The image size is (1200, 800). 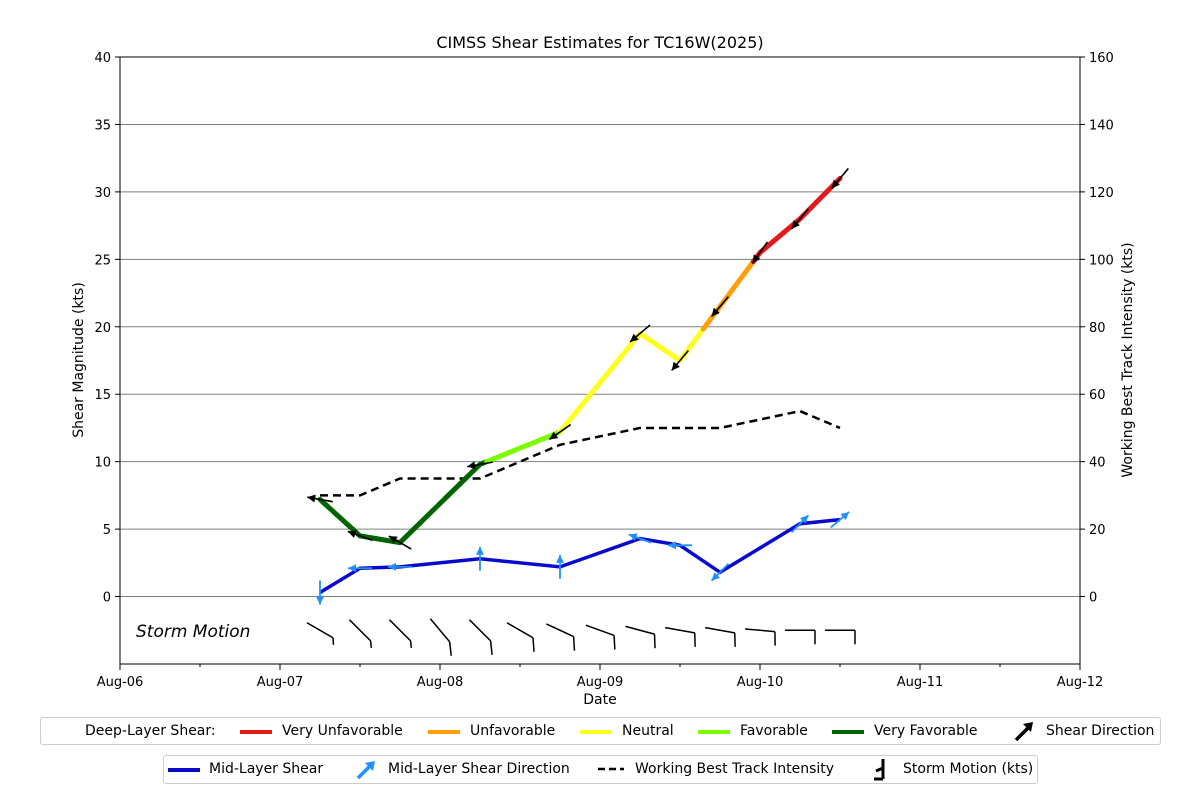 What do you see at coordinates (735, 769) in the screenshot?
I see `legend-best-track: Working Best Track Intensity` at bounding box center [735, 769].